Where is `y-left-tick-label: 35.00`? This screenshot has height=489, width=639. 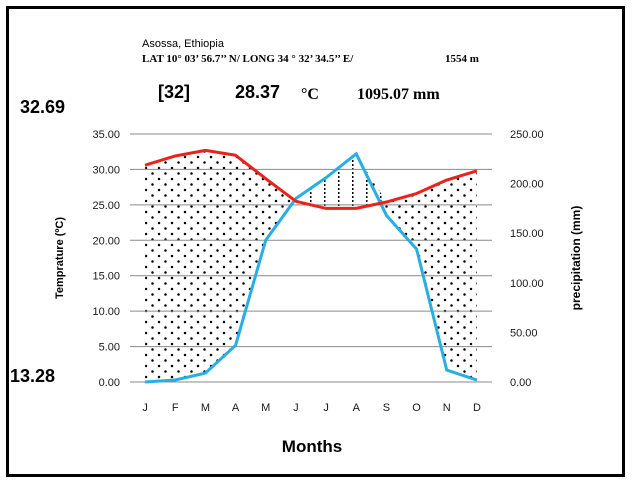 y-left-tick-label: 35.00 is located at coordinates (106, 135).